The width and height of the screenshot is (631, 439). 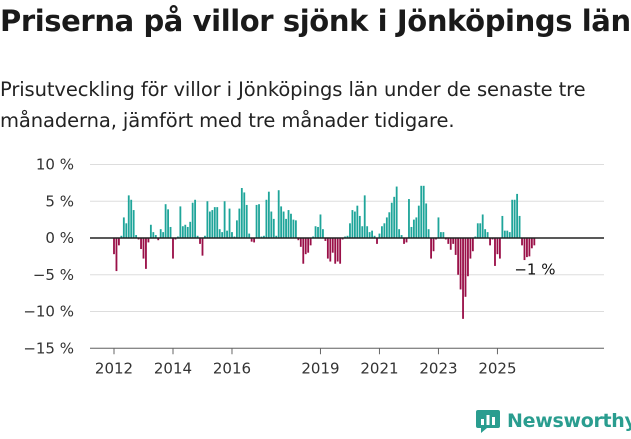 I want to click on y-tick-label: −15 %, so click(x=48, y=348).